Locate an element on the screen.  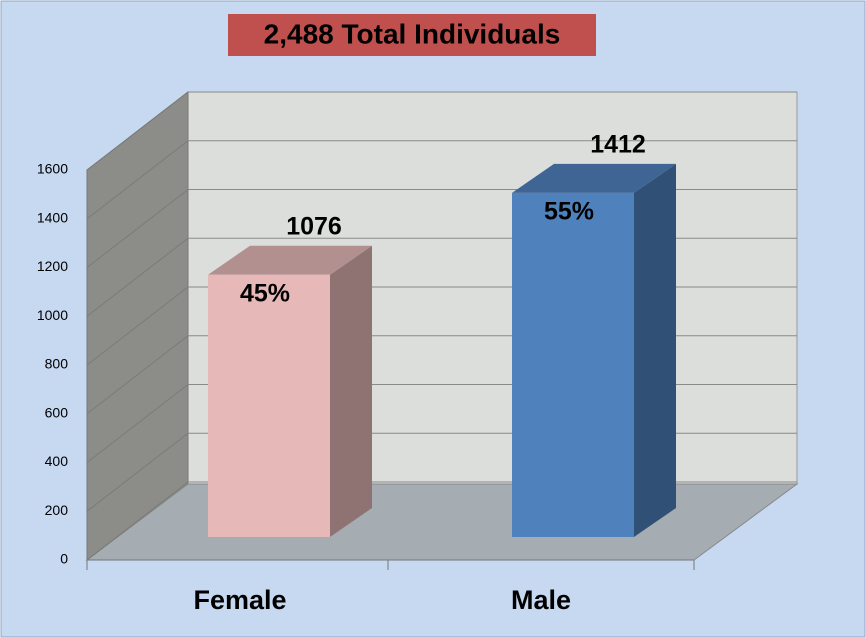
y-tick-label: 600 is located at coordinates (57, 412).